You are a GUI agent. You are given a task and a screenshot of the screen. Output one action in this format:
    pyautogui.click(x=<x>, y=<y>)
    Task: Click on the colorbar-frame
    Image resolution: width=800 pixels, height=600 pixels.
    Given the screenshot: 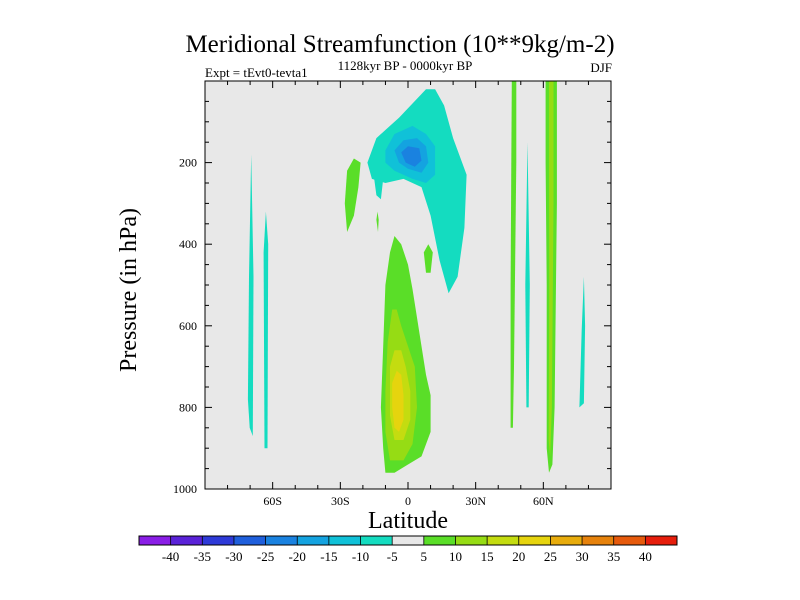 What is the action you would take?
    pyautogui.click(x=408, y=540)
    